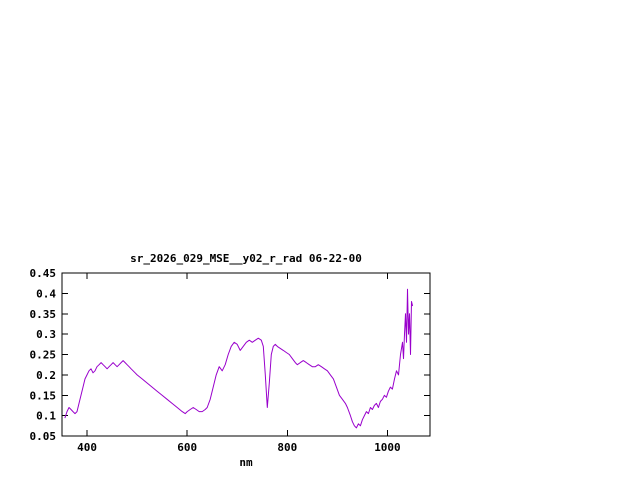  I want to click on chart-title: sr_2026_029_MSE__y02_r_rad 06-22-00, so click(246, 258).